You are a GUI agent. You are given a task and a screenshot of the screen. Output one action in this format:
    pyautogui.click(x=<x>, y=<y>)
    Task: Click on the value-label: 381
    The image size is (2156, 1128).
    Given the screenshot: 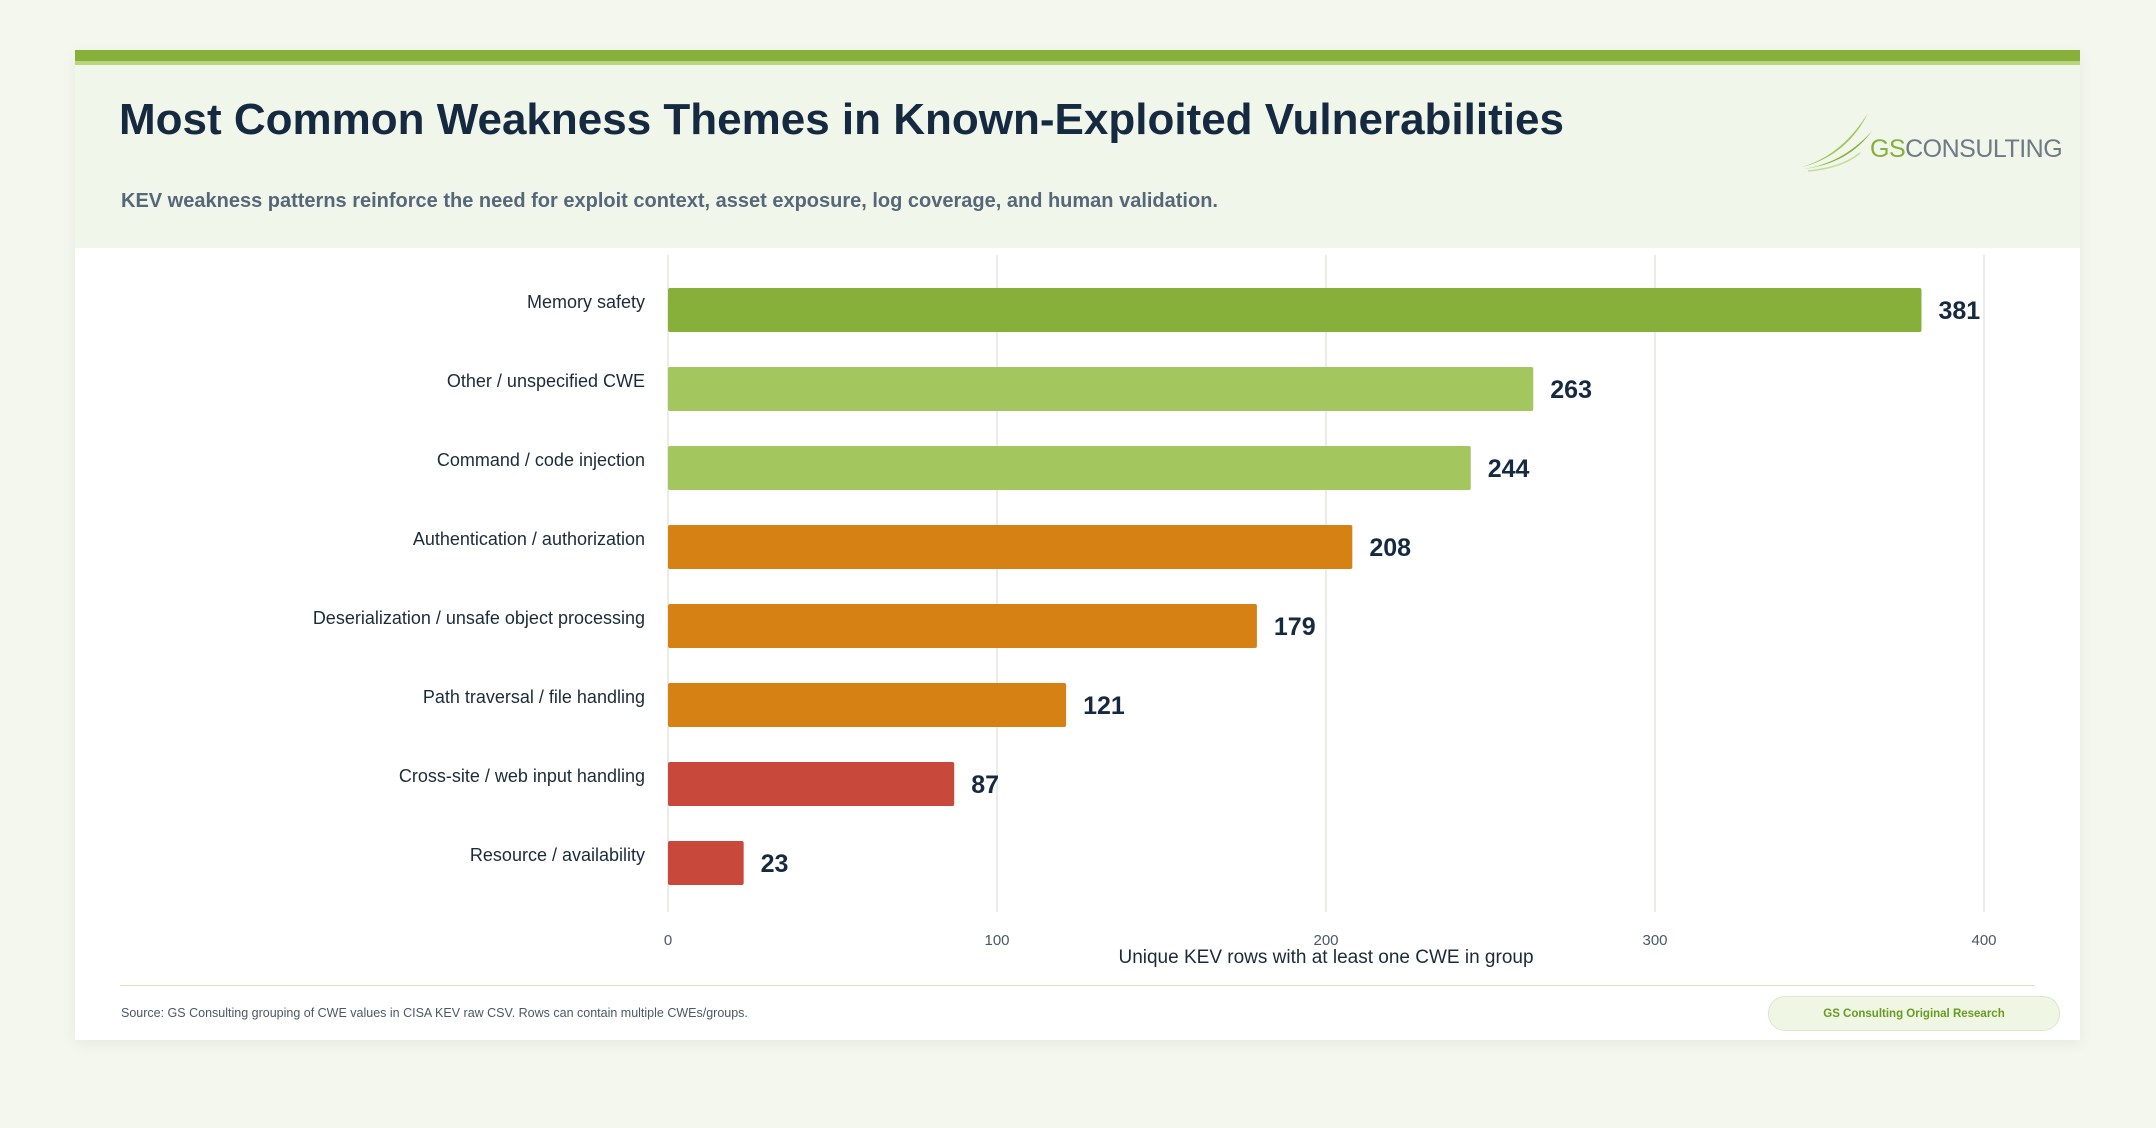 What is the action you would take?
    pyautogui.click(x=1959, y=311)
    